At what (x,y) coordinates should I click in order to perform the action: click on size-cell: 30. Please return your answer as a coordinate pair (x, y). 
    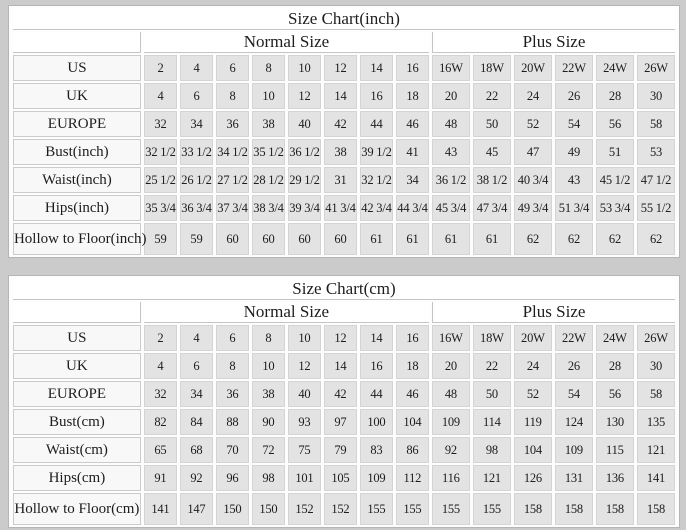
    Looking at the image, I should click on (656, 96).